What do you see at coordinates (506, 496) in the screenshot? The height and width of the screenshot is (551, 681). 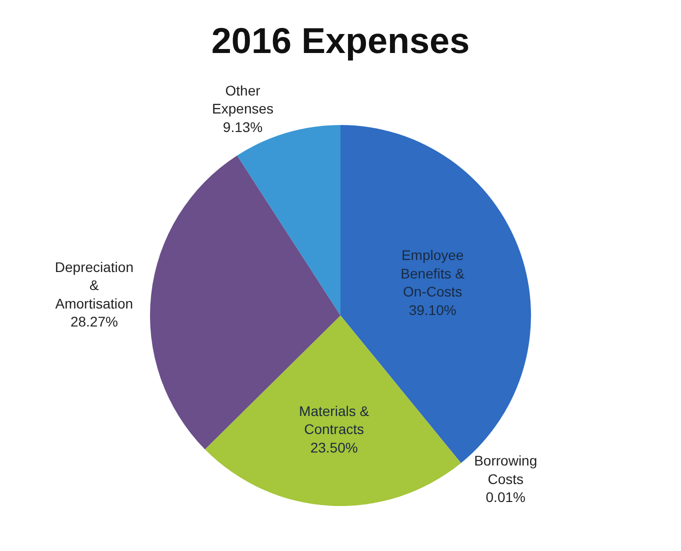 I see `data-label: 0.01%` at bounding box center [506, 496].